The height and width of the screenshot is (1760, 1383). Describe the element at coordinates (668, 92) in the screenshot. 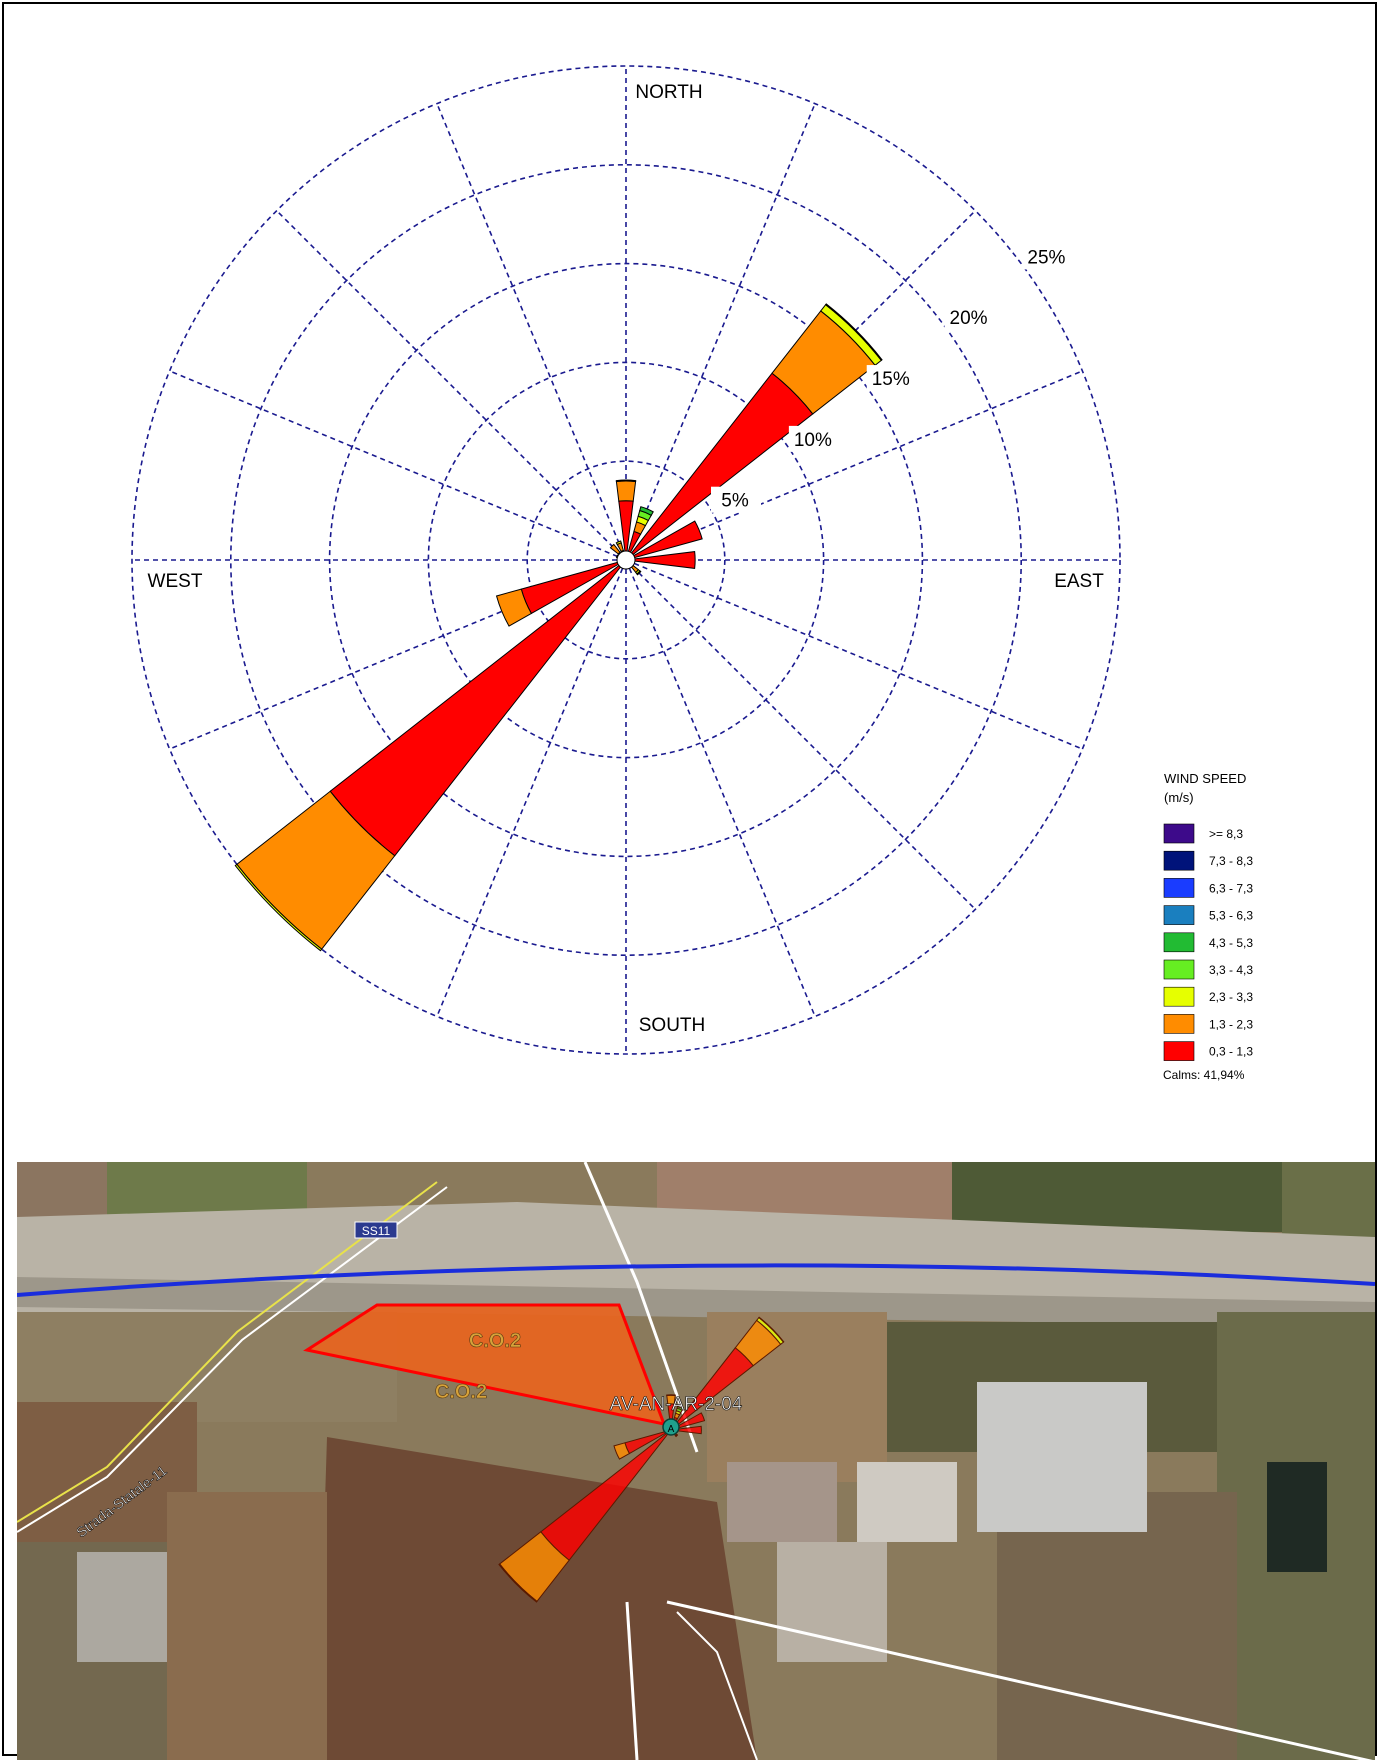

I see `label-north: NORTH` at that location.